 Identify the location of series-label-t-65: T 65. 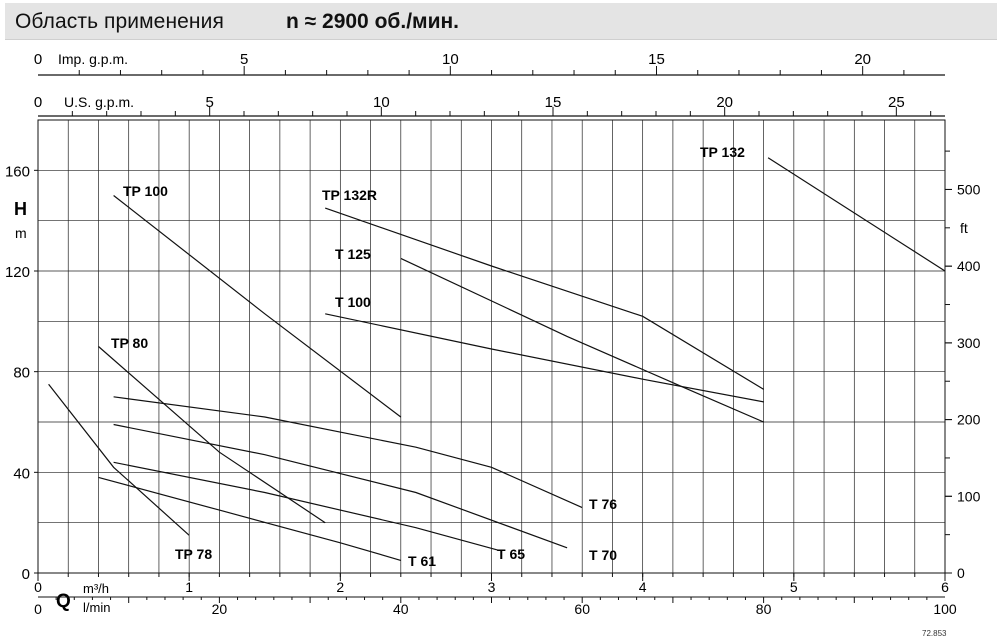
(511, 554).